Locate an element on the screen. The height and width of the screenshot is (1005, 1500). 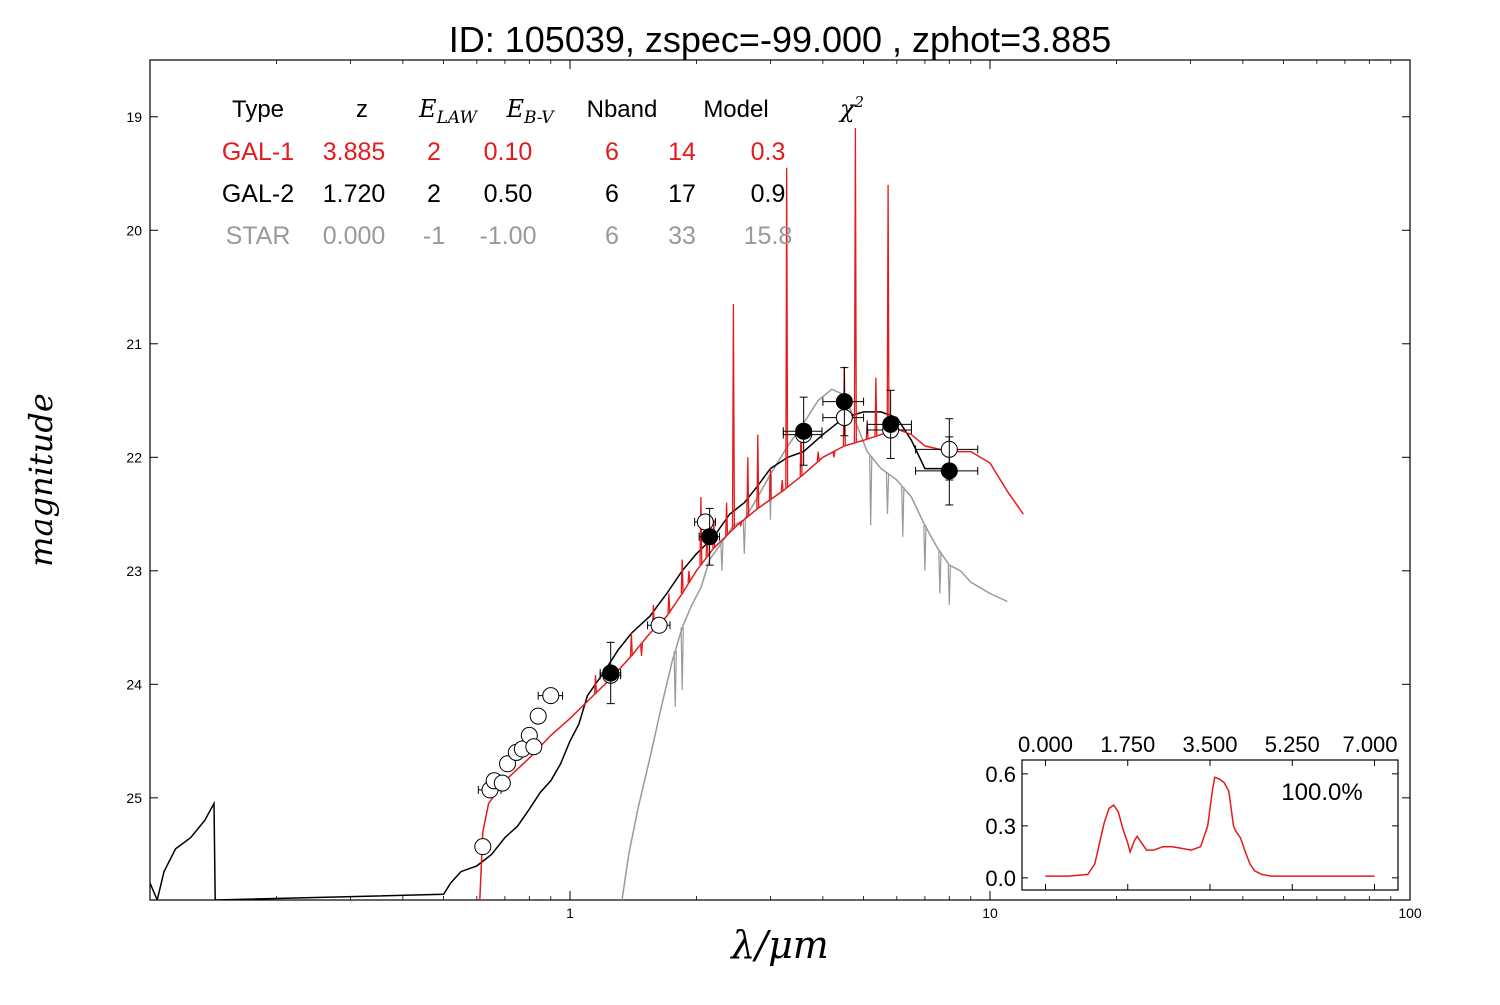
inset-x-tick-label: 5.250 is located at coordinates (1292, 744).